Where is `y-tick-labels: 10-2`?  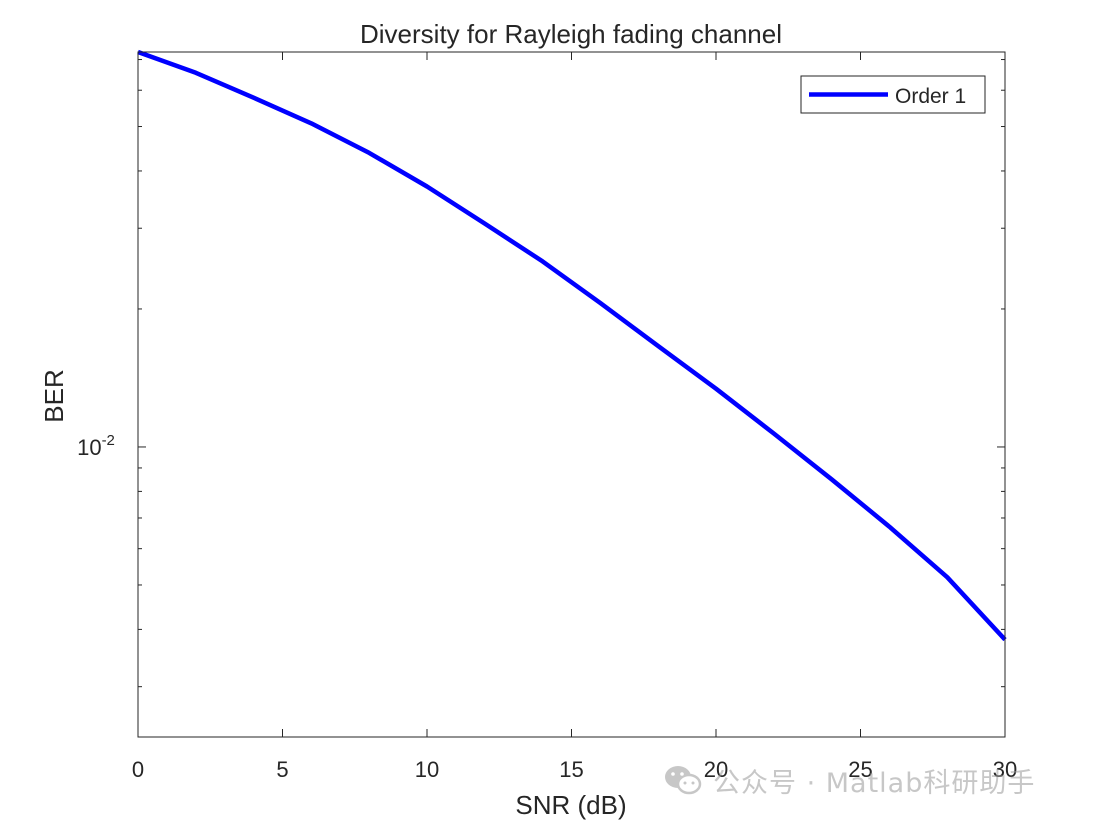
y-tick-labels: 10-2 is located at coordinates (96, 446).